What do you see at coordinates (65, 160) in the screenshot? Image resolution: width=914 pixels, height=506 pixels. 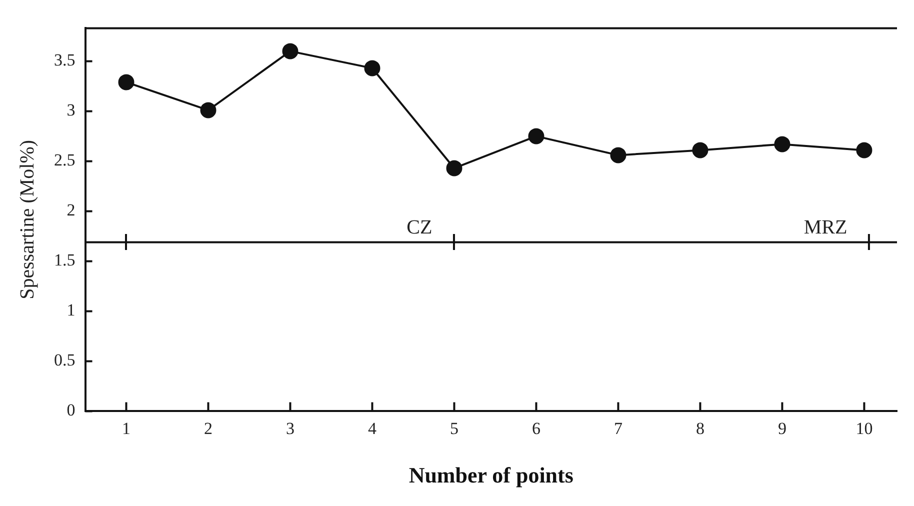 I see `y-tick-label: 2.5` at bounding box center [65, 160].